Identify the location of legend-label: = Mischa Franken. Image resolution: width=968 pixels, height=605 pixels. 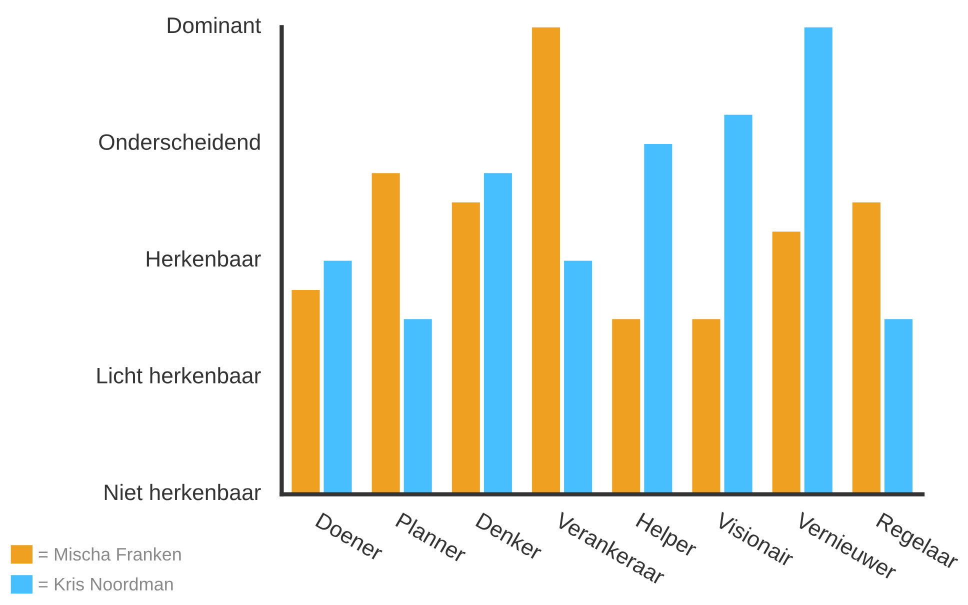
(109, 554).